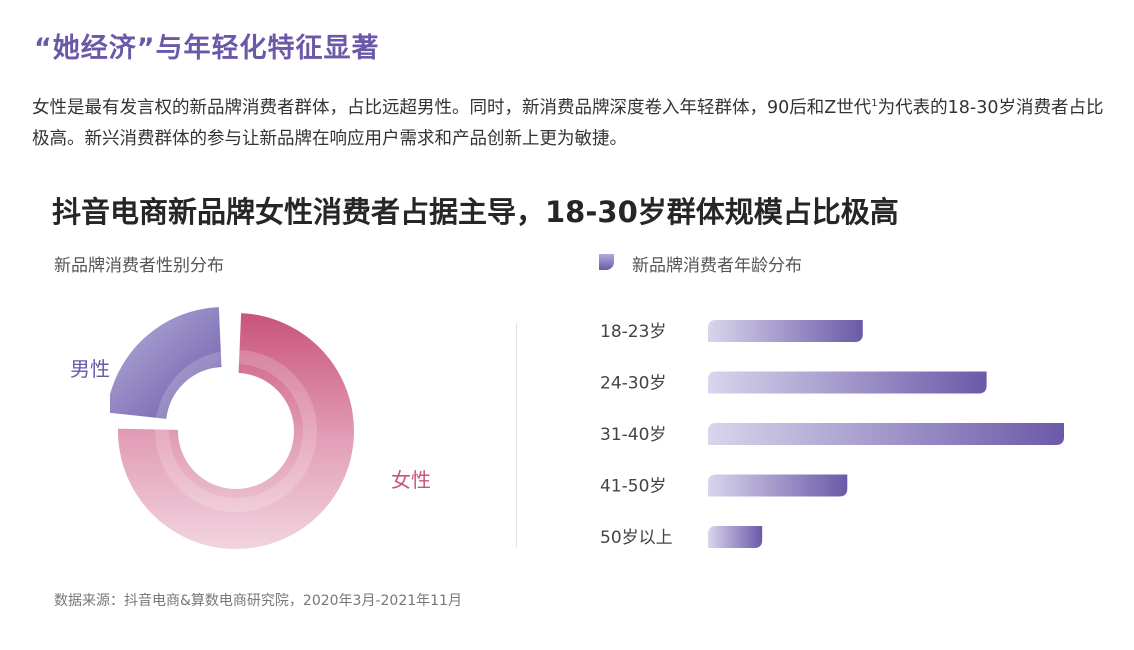 The height and width of the screenshot is (650, 1134). I want to click on age-bar-chart: 18-23岁 24-30岁 31-40岁 41-50岁 50岁以上, so click(832, 434).